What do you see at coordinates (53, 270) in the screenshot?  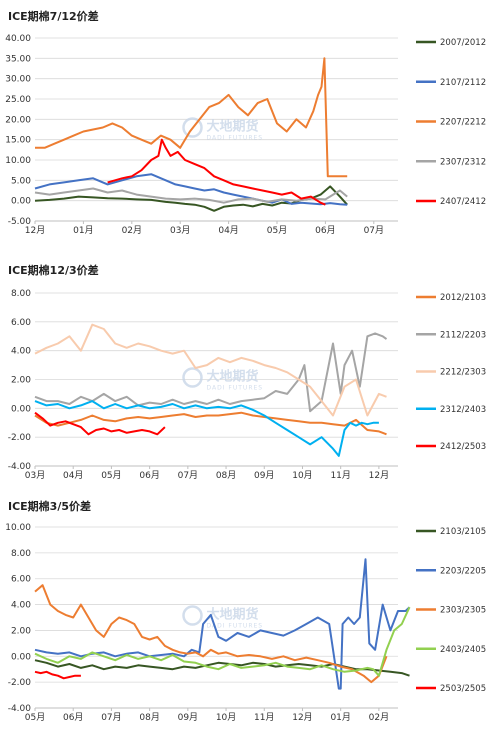 I see `chart-title: ICE期棉12/3价差` at bounding box center [53, 270].